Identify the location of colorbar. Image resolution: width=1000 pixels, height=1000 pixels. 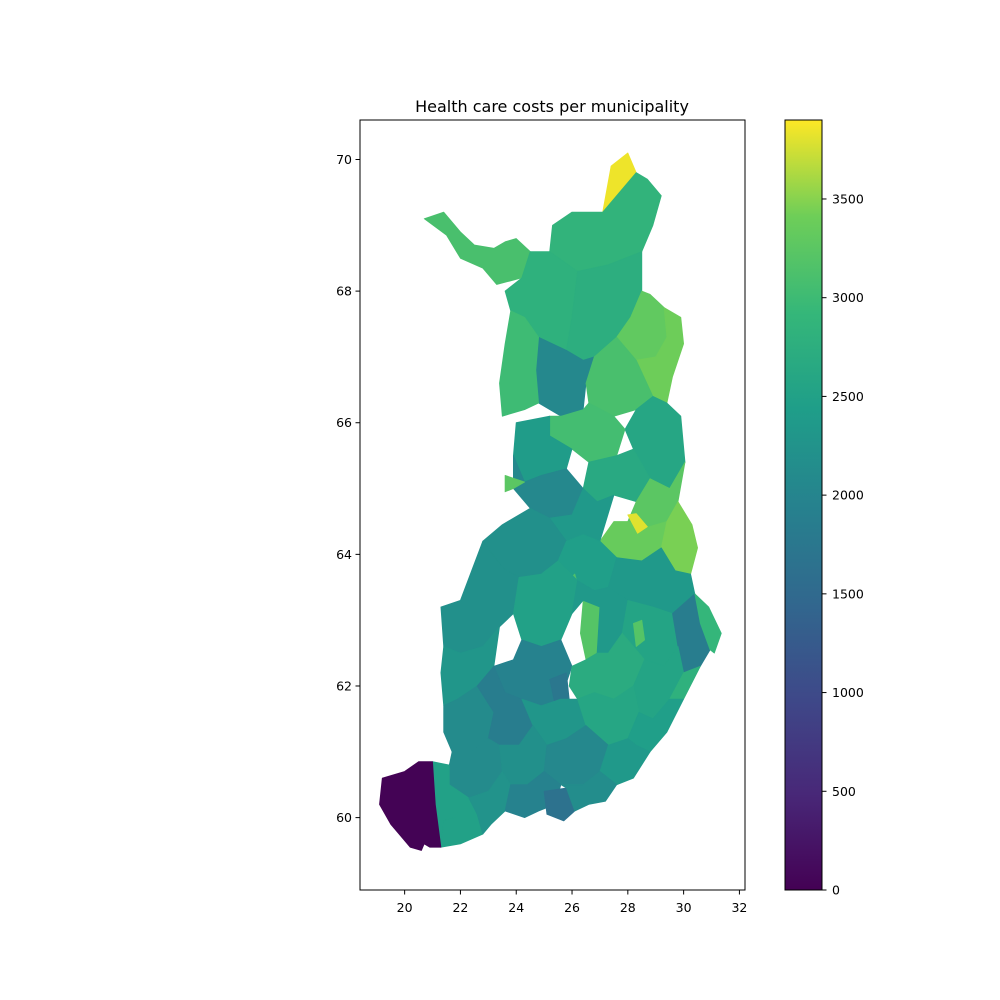
(803, 505).